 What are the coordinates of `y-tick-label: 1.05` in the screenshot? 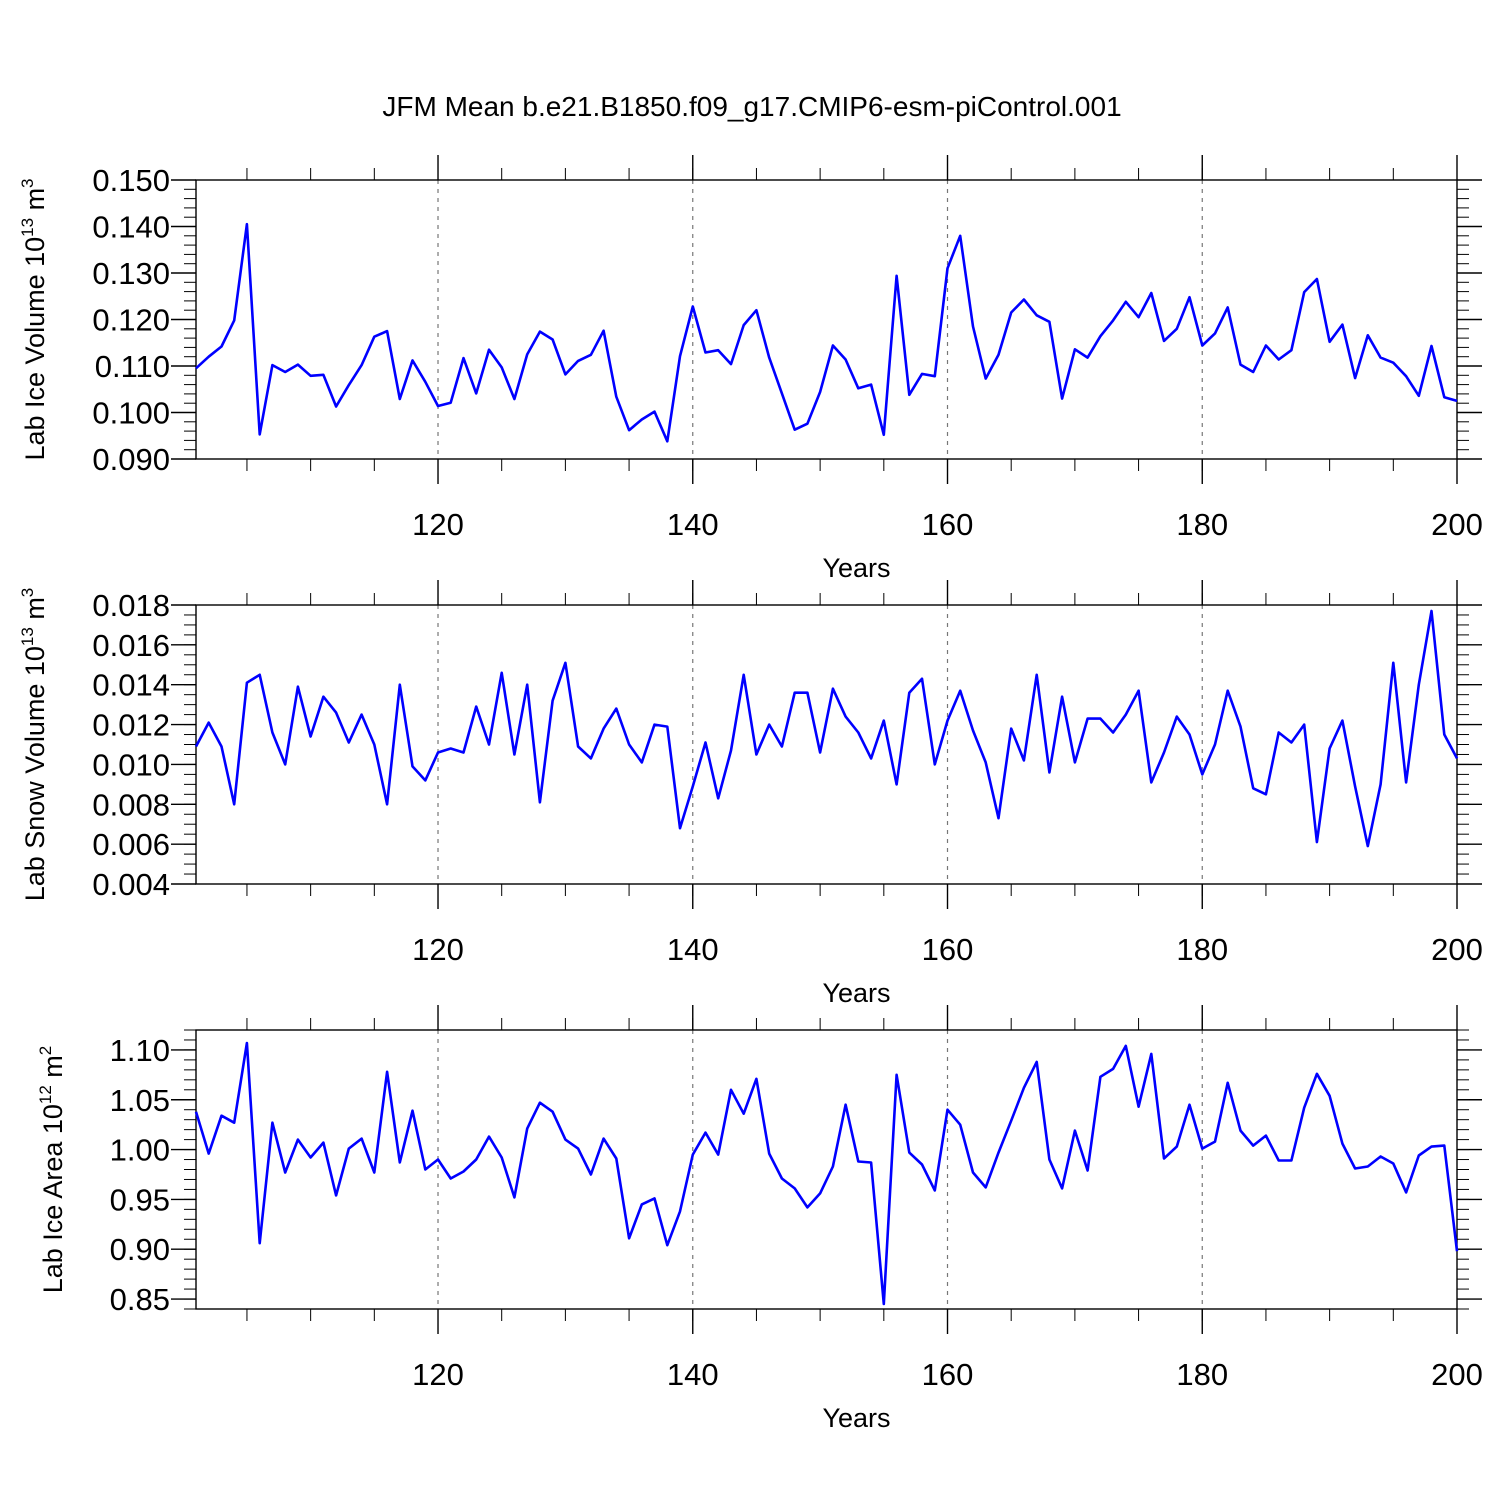 It's located at (140, 1100).